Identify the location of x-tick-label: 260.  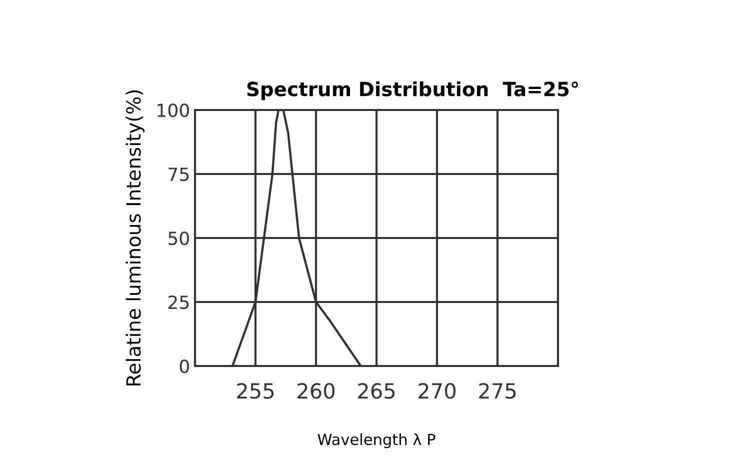
(316, 391).